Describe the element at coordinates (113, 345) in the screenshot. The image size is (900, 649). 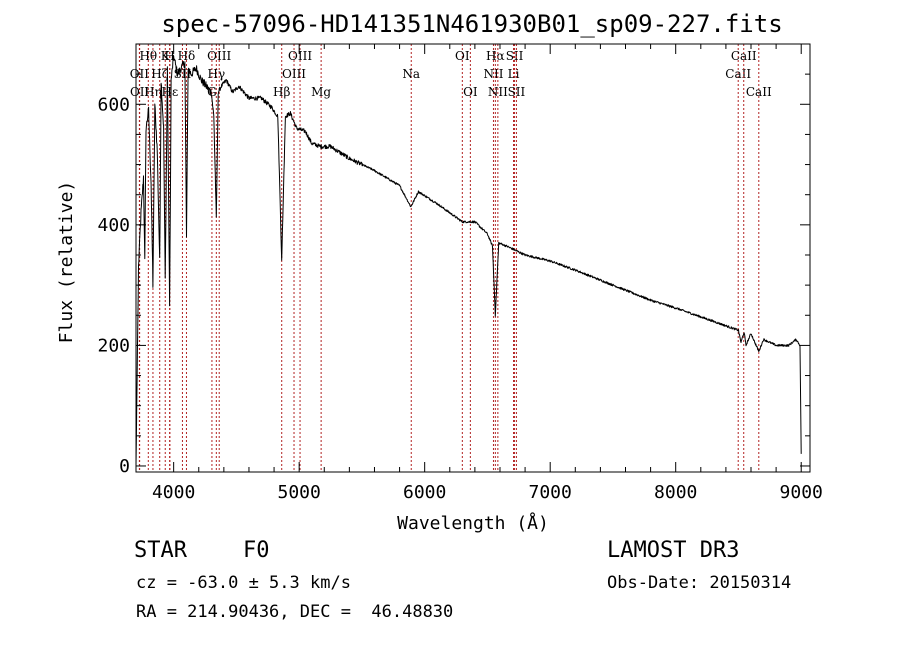
I see `y-tick-label: 200` at that location.